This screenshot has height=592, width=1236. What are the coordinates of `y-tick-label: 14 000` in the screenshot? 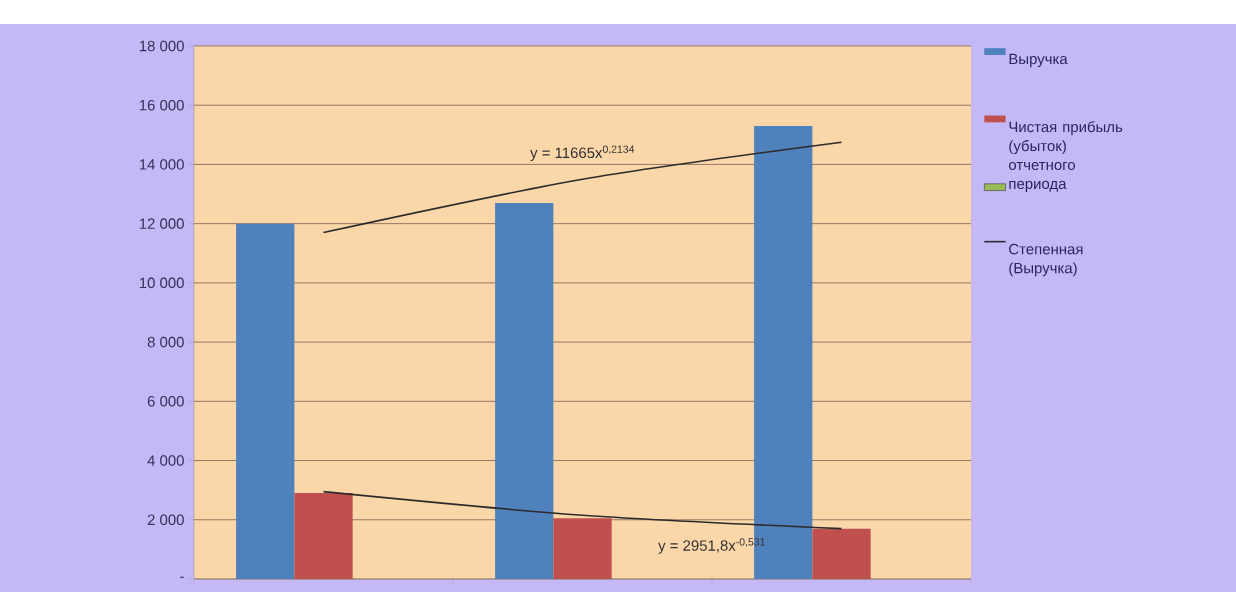 It's located at (161, 164).